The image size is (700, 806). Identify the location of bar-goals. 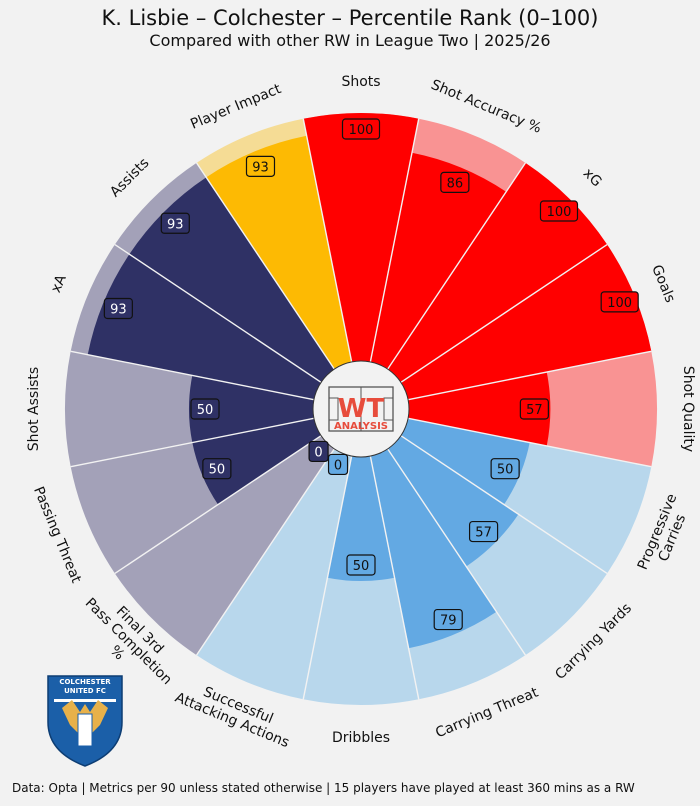
(526, 322).